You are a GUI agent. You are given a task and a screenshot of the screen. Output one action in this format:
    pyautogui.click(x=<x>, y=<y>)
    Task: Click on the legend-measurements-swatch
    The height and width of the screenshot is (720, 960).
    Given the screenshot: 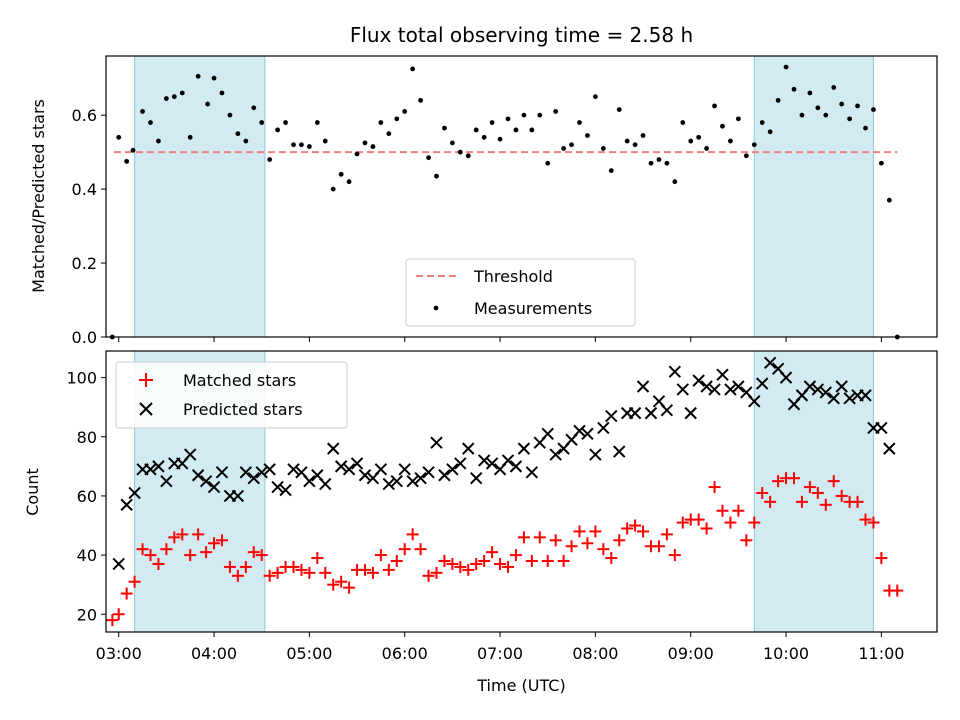 What is the action you would take?
    pyautogui.click(x=436, y=308)
    